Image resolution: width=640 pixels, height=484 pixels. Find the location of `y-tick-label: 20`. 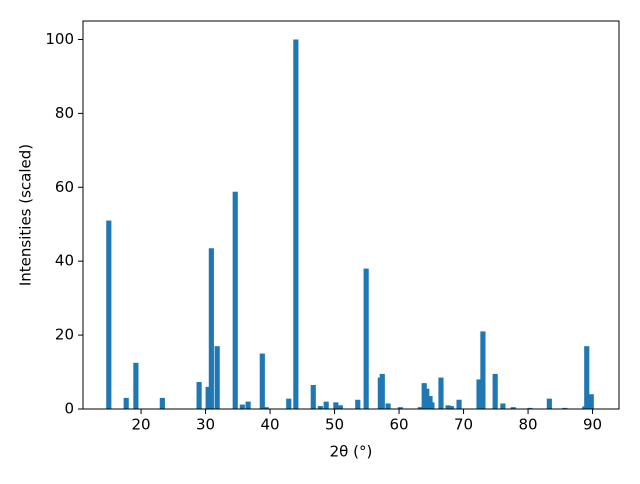

y-tick-label: 20 is located at coordinates (64, 335).